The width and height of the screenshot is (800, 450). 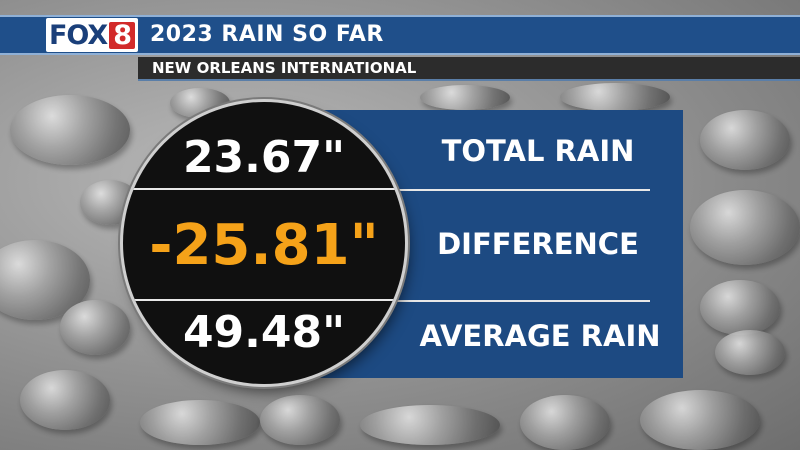 I want to click on stat-value-difference: -25.81", so click(x=264, y=245).